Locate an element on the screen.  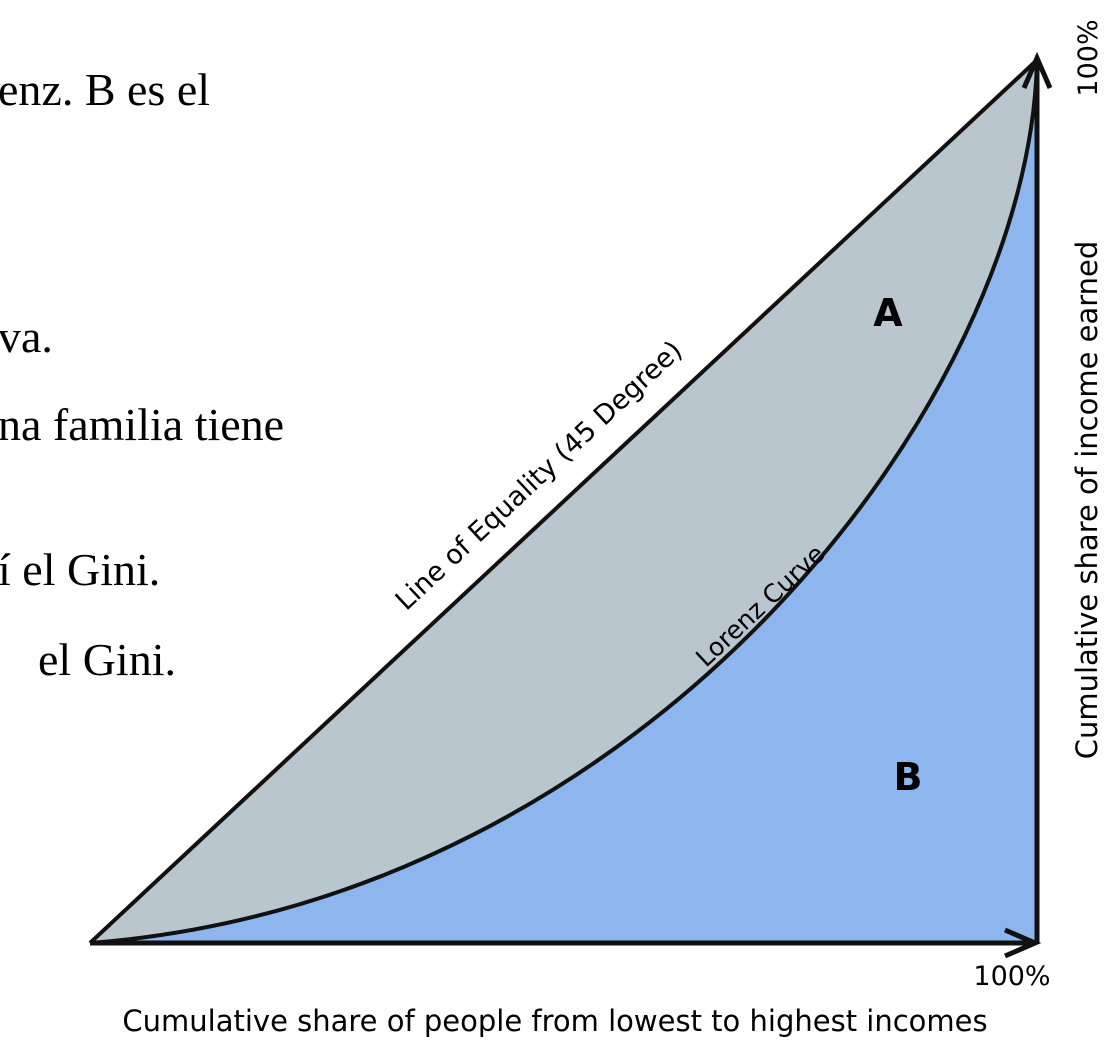
slide-text: el Gini. is located at coordinates (107, 659).